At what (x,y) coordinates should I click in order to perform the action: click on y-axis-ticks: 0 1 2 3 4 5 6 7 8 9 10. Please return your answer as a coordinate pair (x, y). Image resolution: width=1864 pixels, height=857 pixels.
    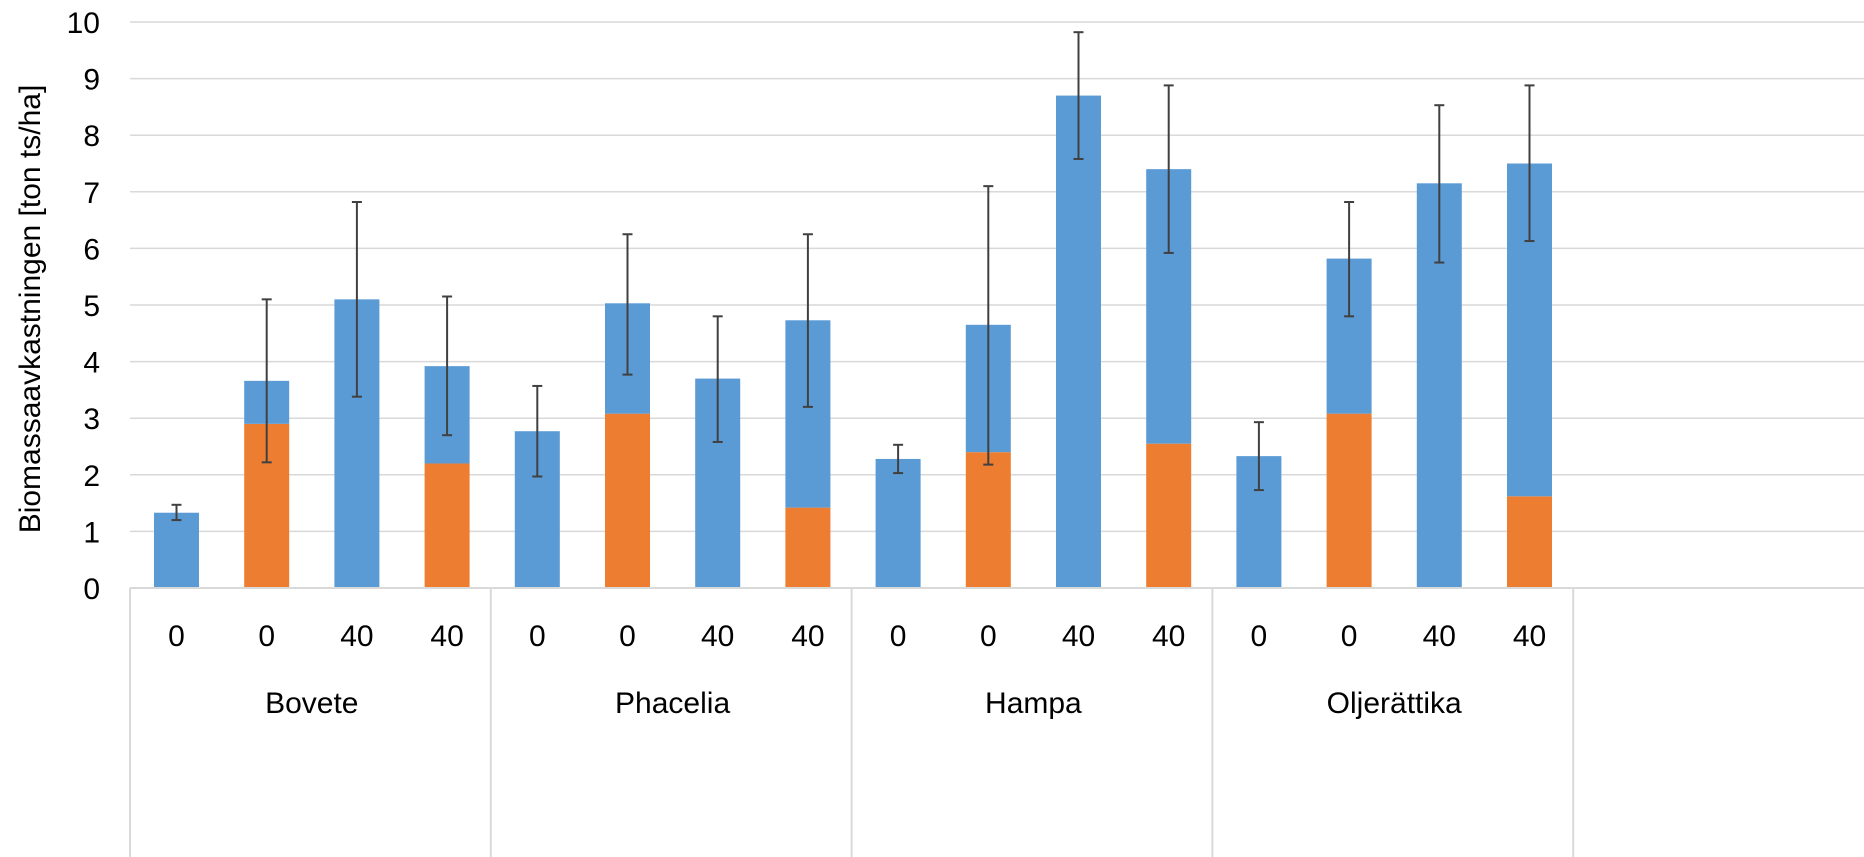
    Looking at the image, I should click on (83, 306).